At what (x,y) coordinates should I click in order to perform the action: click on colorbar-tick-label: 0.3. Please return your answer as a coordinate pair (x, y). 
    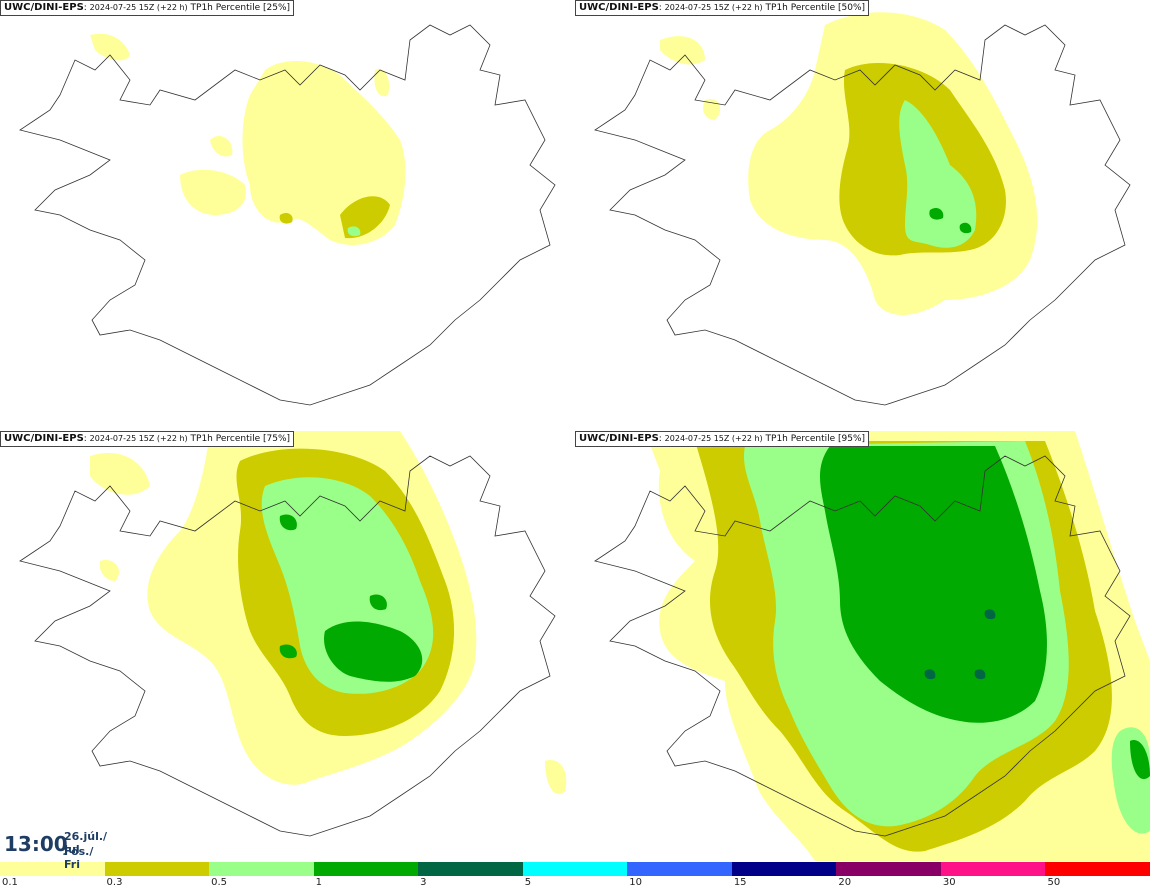
    Looking at the image, I should click on (114, 882).